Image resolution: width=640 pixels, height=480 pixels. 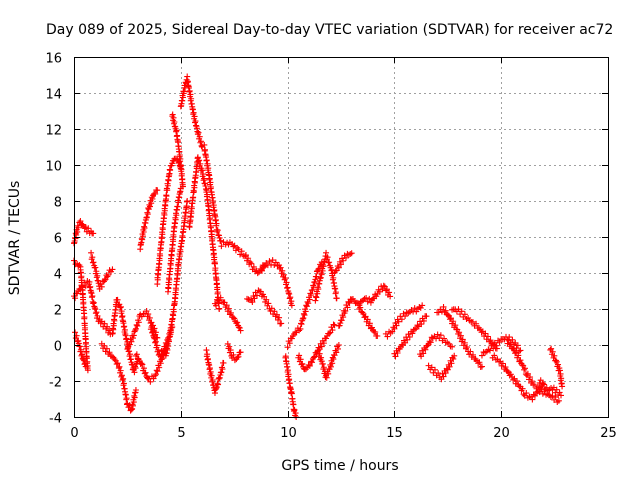 I want to click on y-axis-label: SDTVAR / TECUs, so click(x=15, y=238).